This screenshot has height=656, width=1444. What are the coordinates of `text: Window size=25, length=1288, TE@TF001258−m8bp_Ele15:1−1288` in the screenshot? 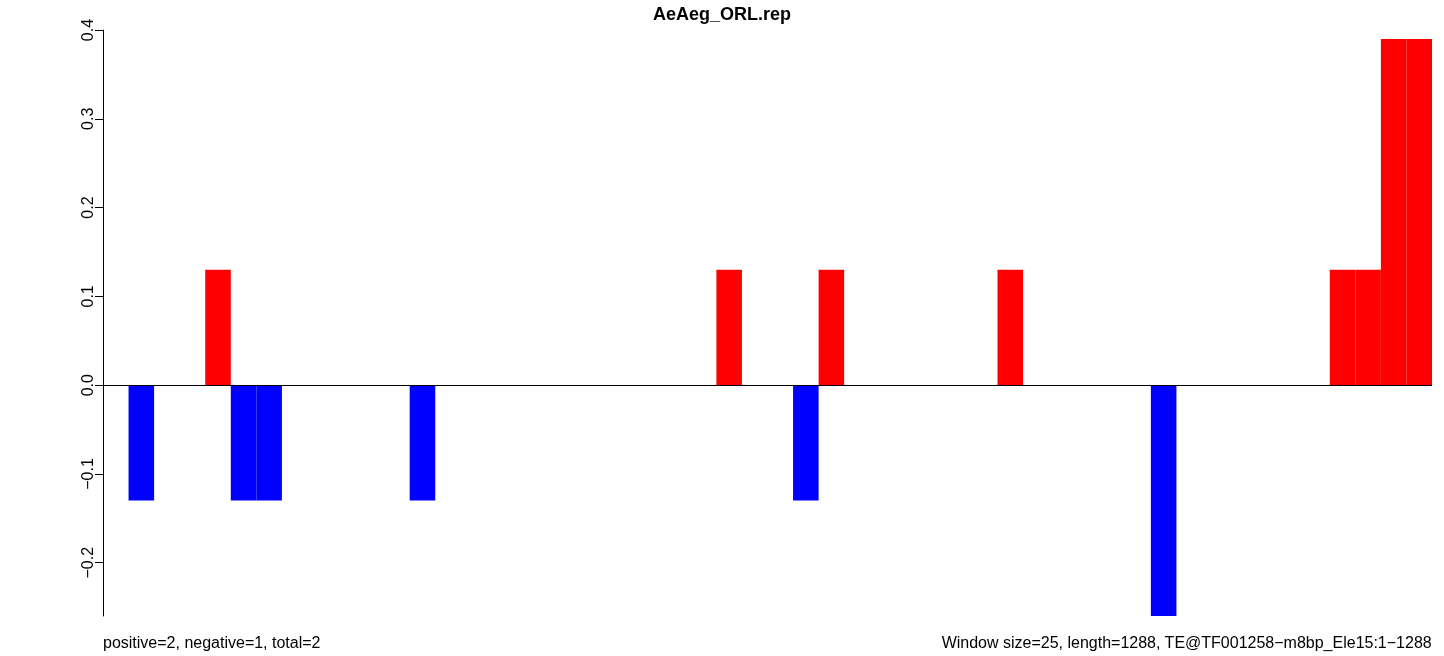 It's located at (1186, 642).